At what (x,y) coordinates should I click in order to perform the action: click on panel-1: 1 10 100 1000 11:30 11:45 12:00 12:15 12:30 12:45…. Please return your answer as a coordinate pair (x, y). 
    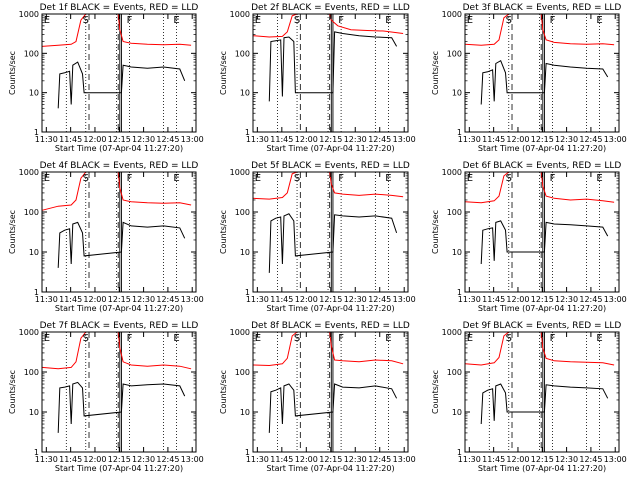
    Looking at the image, I should click on (106, 78).